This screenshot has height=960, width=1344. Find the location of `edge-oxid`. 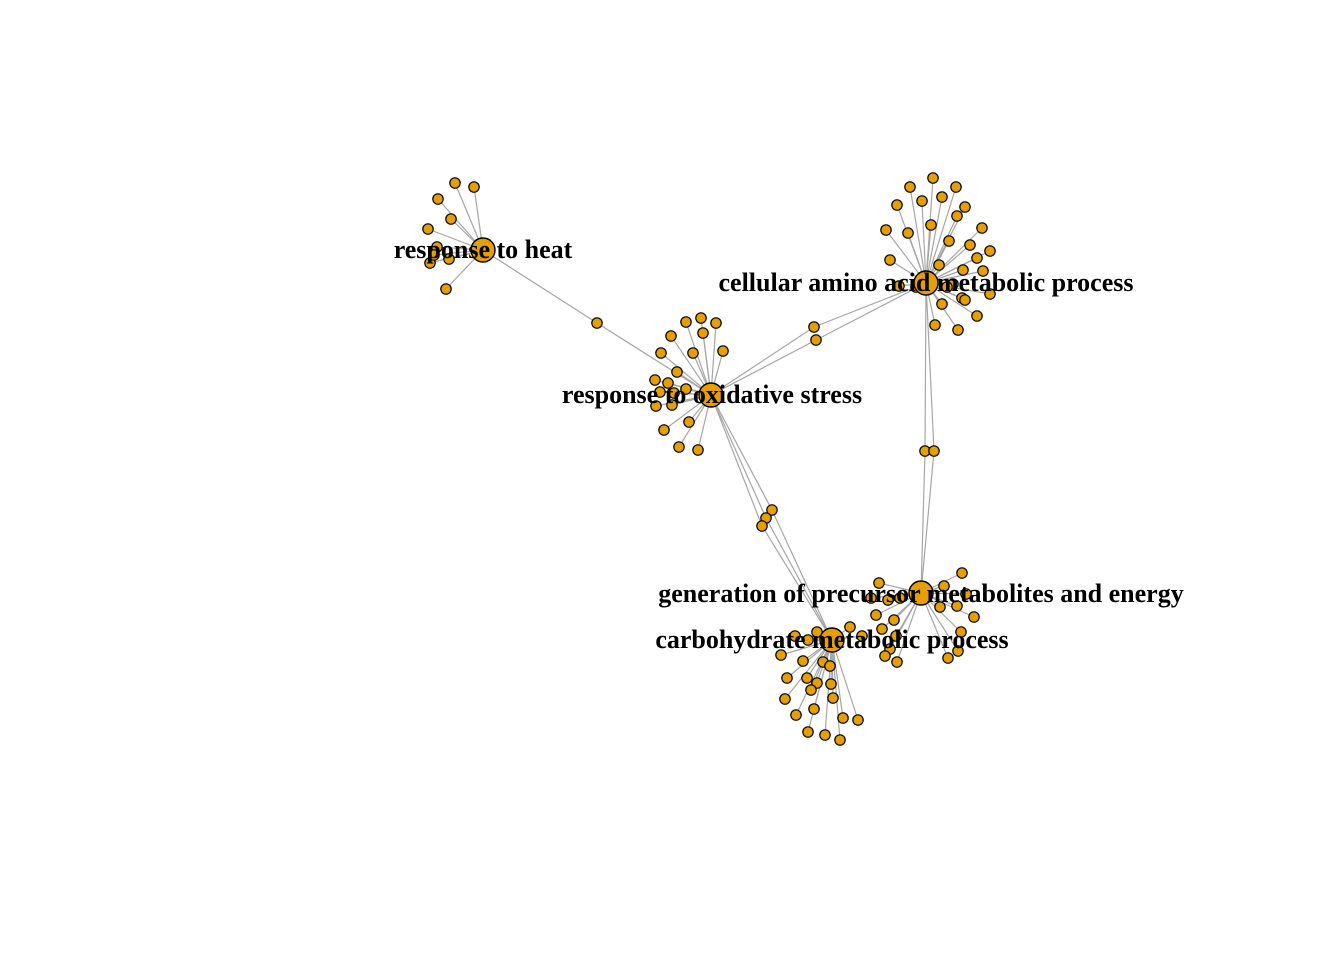

edge-oxid is located at coordinates (698, 358).